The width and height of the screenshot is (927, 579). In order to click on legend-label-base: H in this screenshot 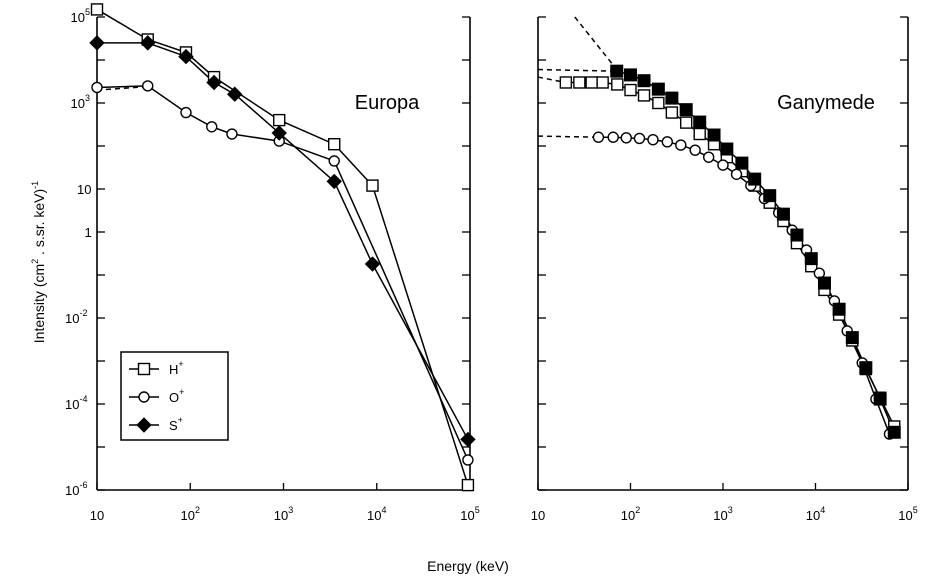, I will do `click(173, 369)`.